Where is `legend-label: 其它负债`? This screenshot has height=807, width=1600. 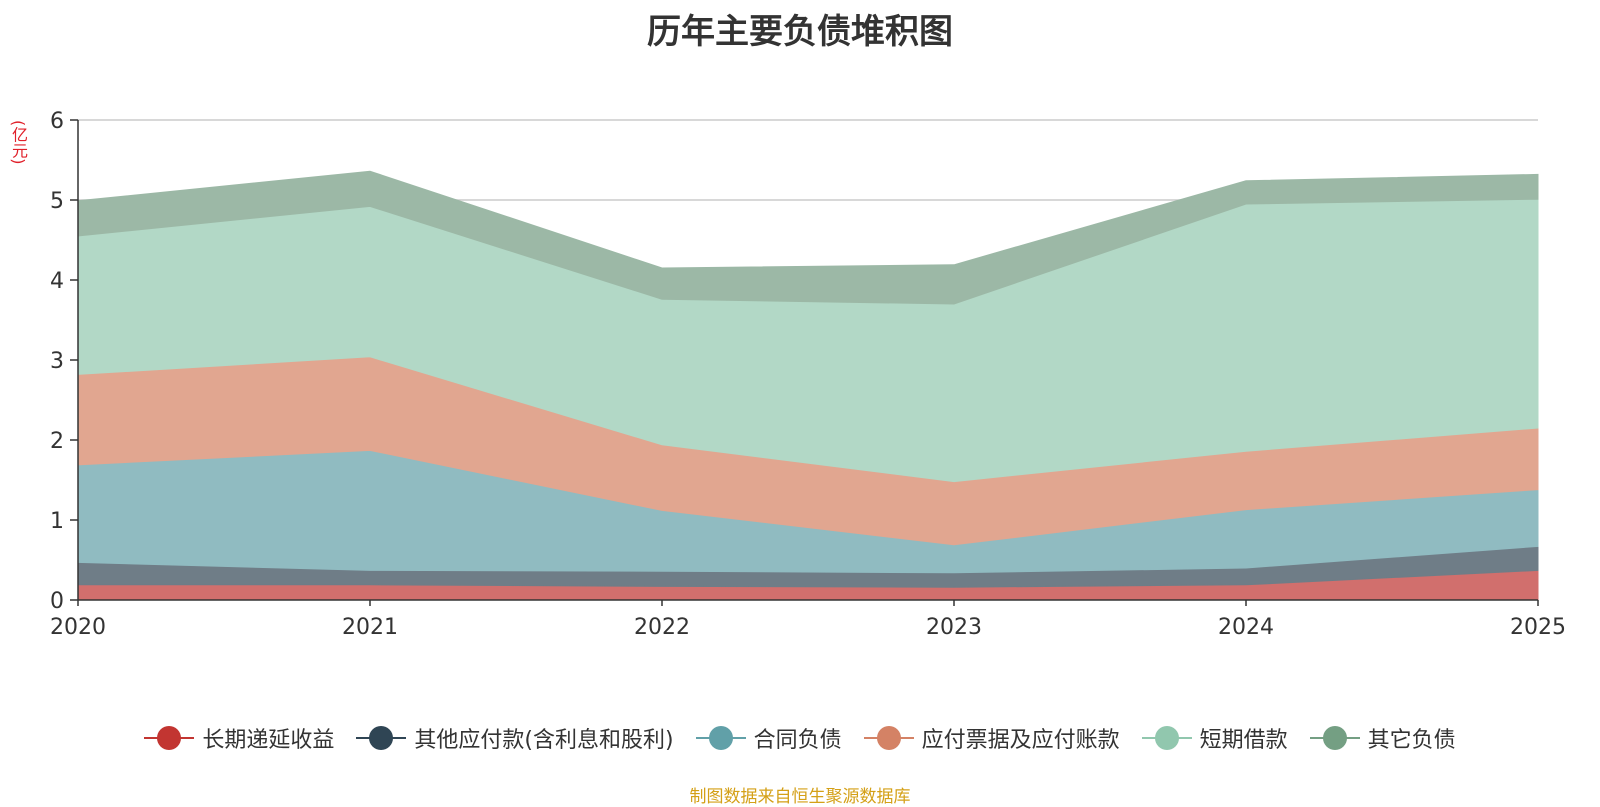
legend-label: 其它负债 is located at coordinates (1411, 740).